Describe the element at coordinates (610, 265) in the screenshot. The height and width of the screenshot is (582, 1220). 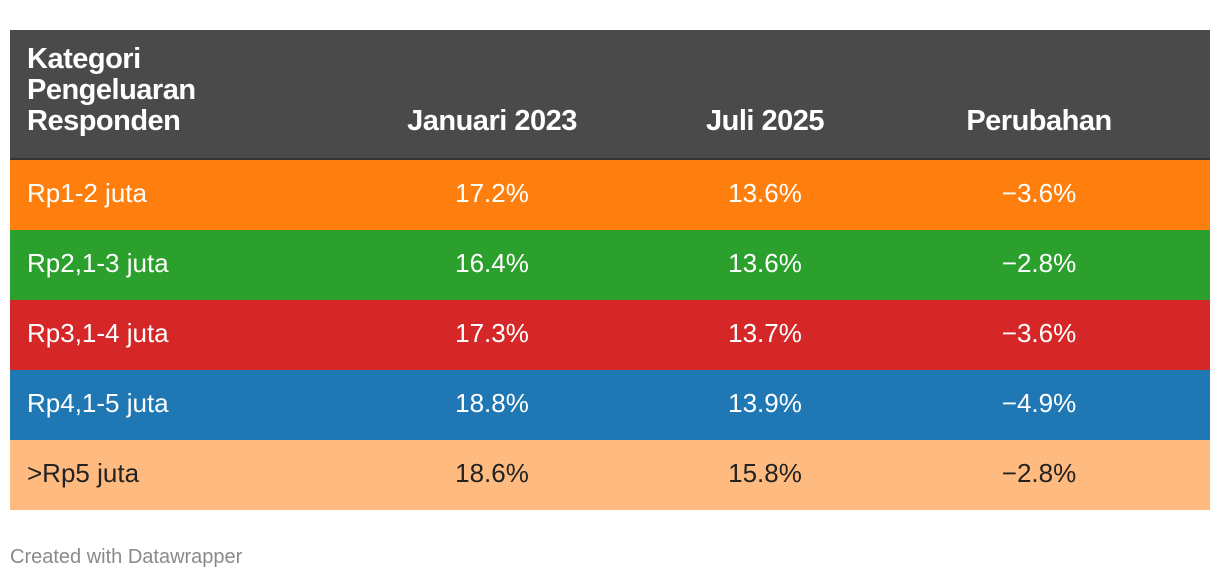
I see `table-row: Rp2,1-3 juta 16.4% 13.6% −2.8%` at that location.